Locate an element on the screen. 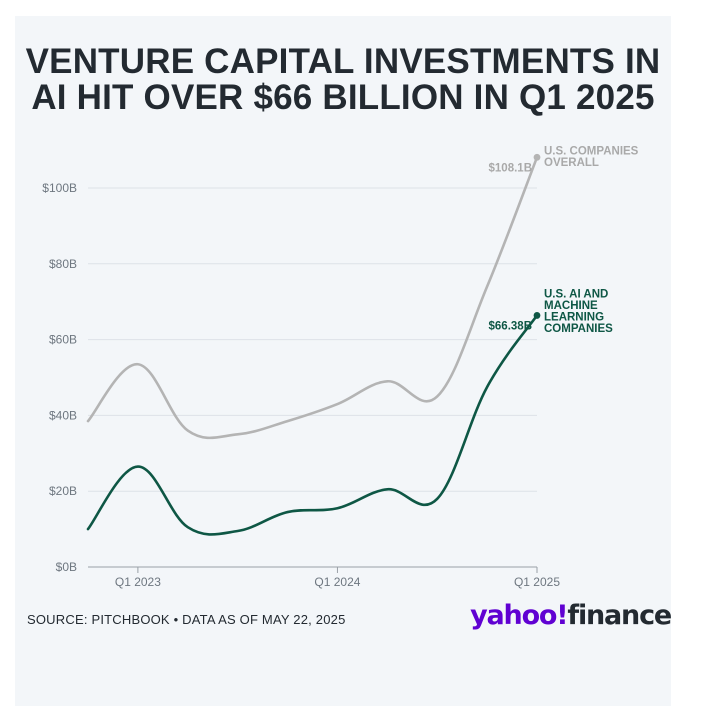 This screenshot has width=701, height=718. logo-finance-text: finance is located at coordinates (619, 615).